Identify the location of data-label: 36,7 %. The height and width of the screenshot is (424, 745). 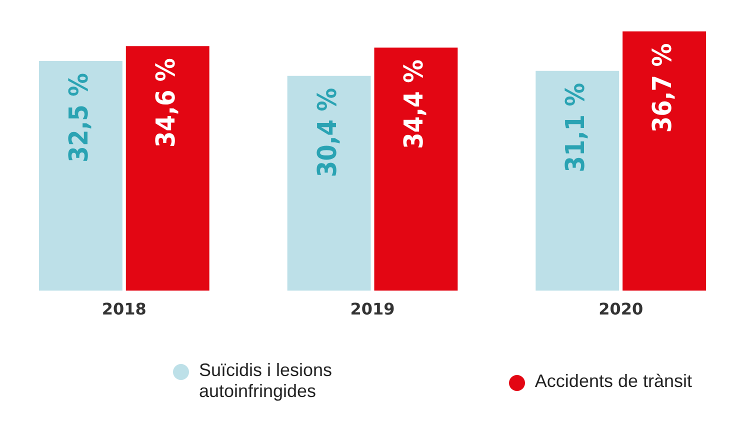
(663, 88).